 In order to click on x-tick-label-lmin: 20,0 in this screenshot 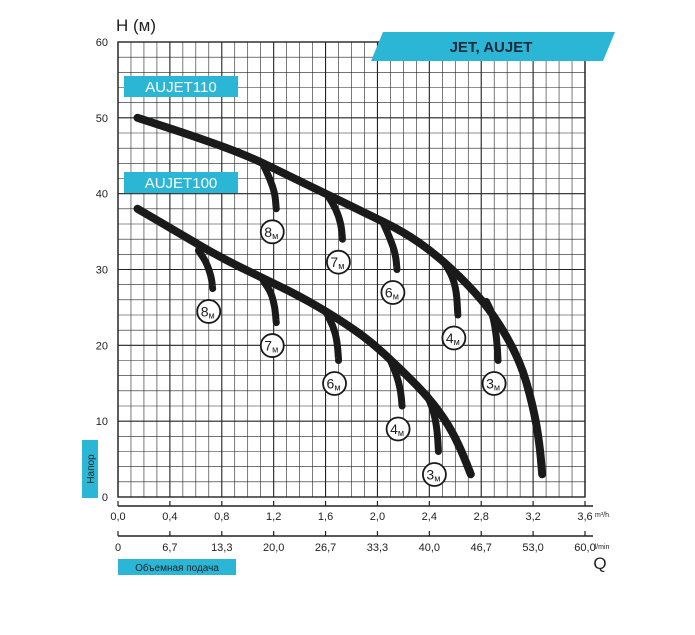, I will do `click(273, 548)`.